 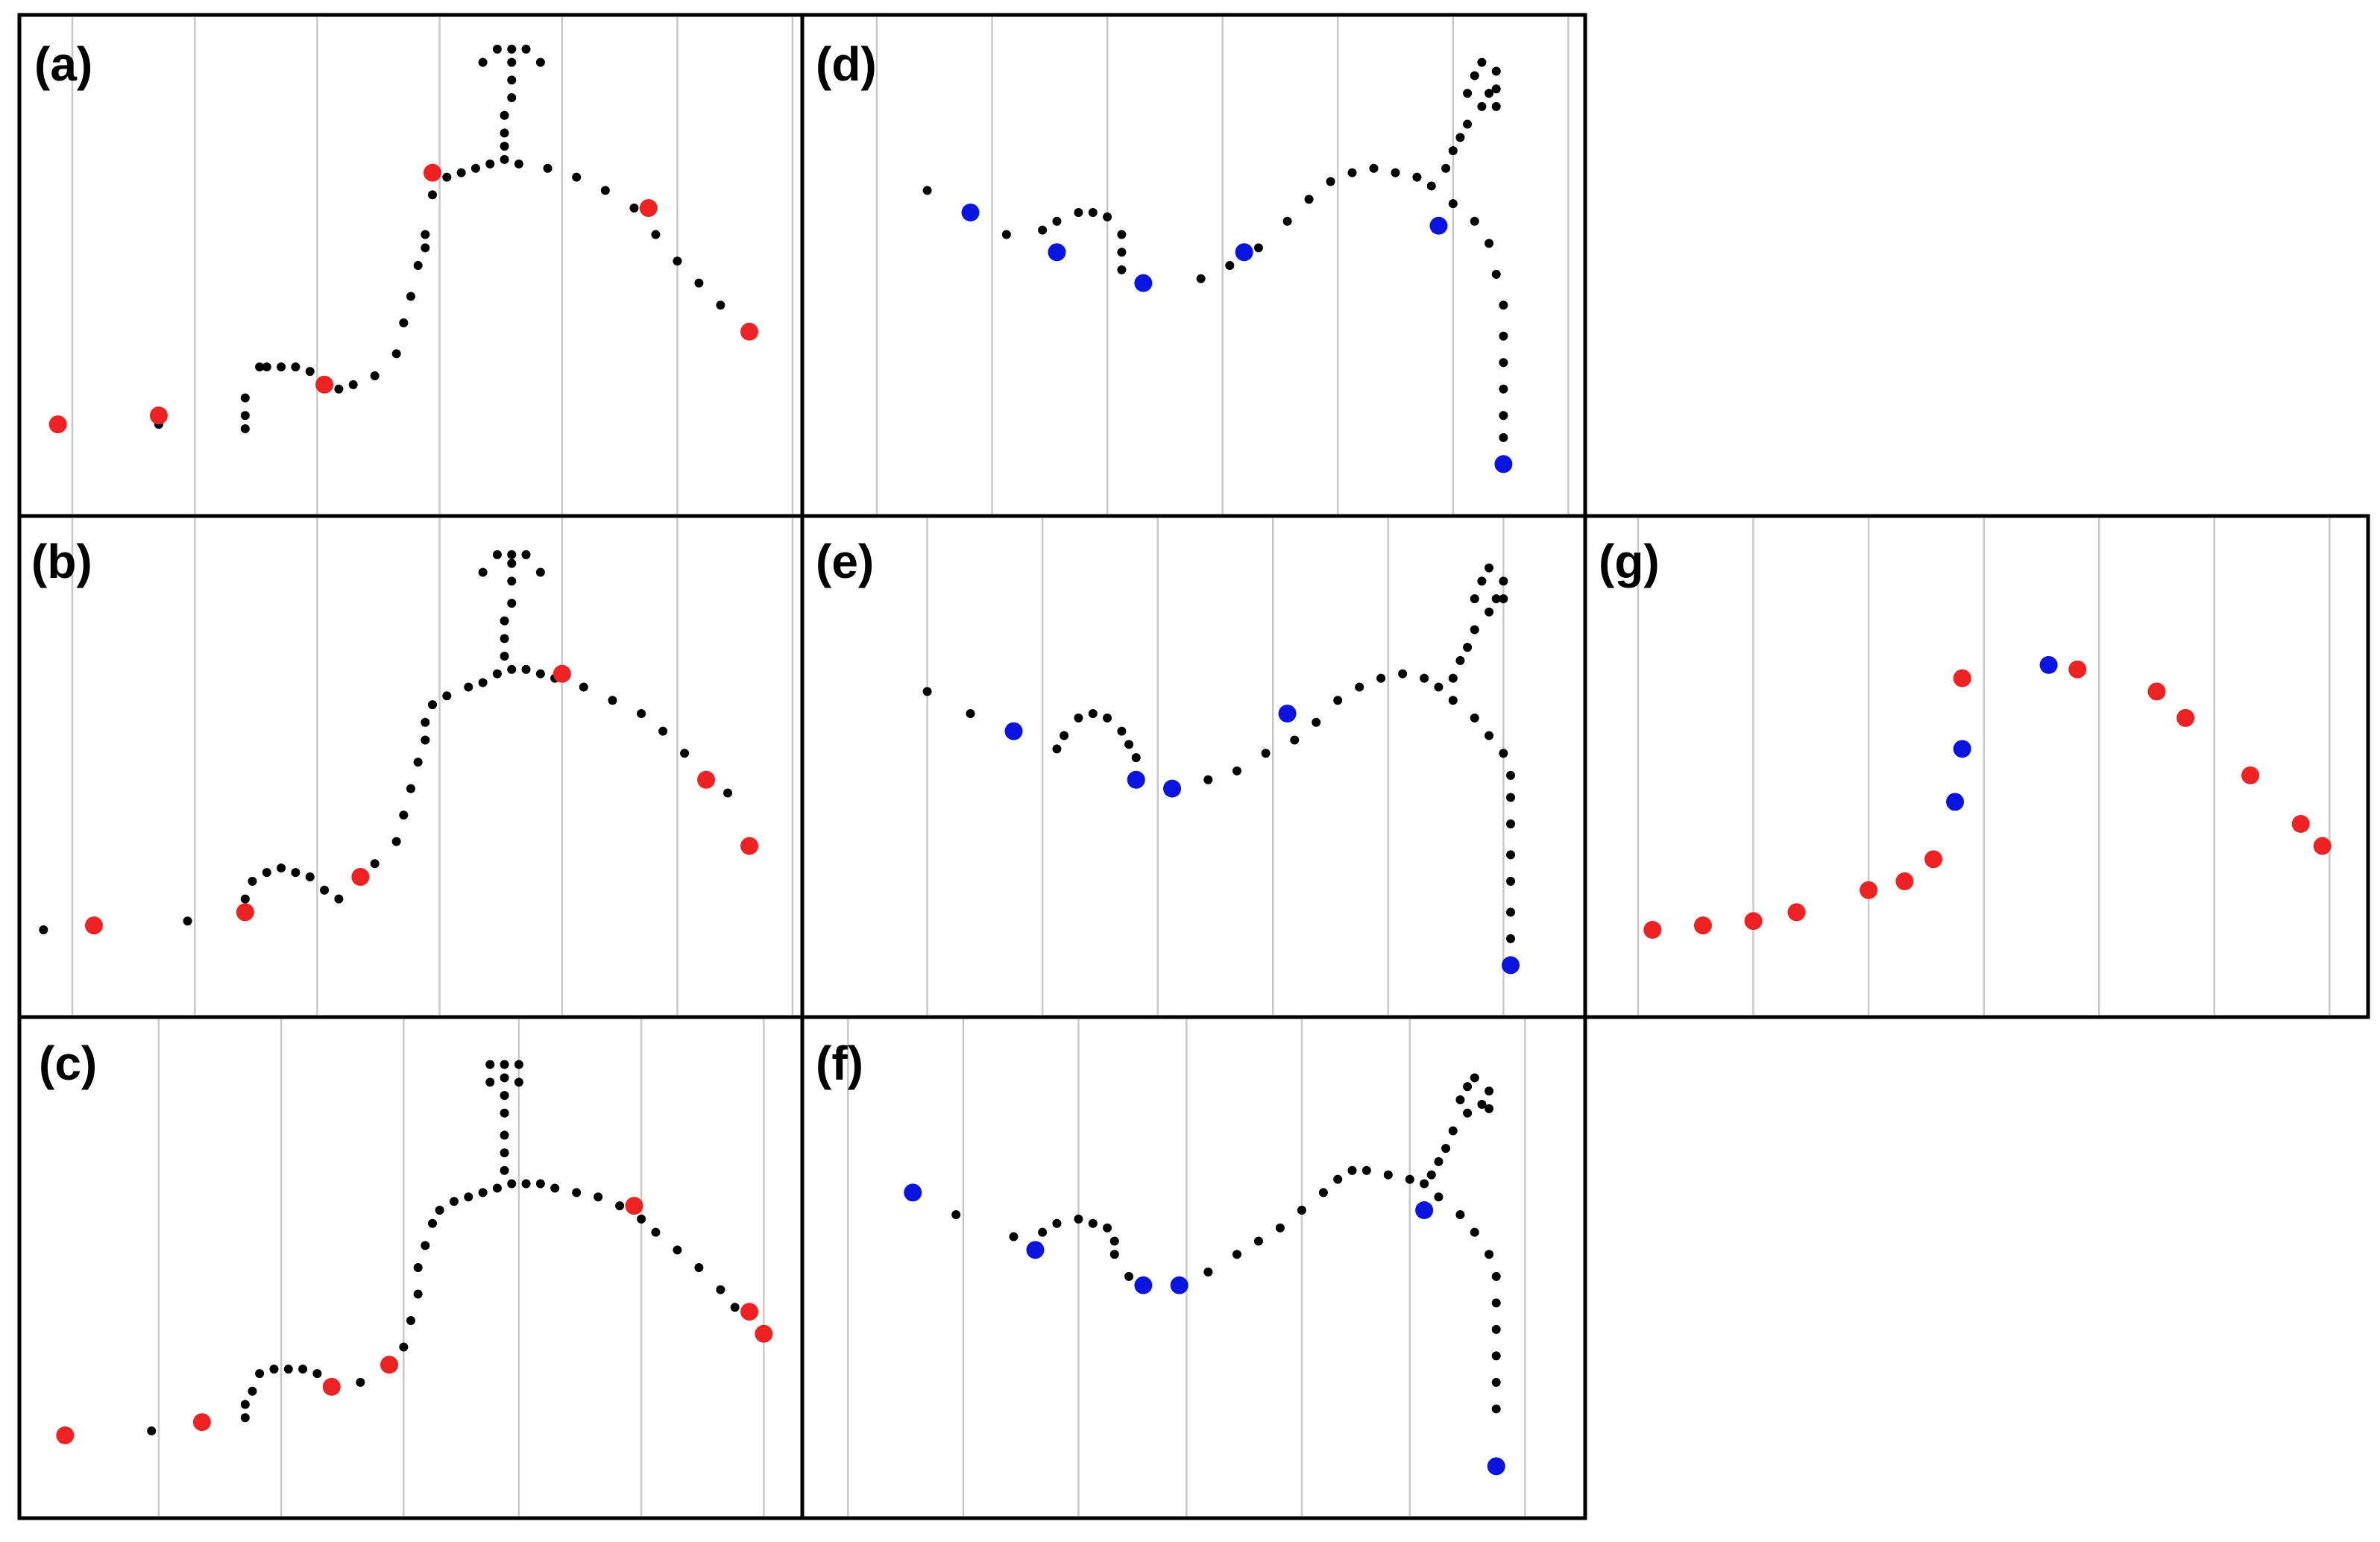 I want to click on panel-c: (c), so click(x=411, y=1267).